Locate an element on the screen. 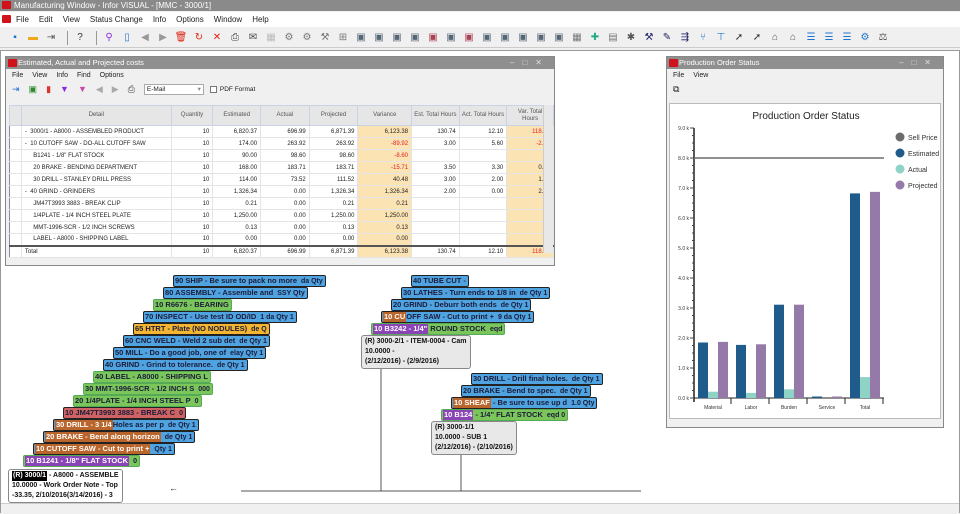  column-header: Variance is located at coordinates (385, 115).